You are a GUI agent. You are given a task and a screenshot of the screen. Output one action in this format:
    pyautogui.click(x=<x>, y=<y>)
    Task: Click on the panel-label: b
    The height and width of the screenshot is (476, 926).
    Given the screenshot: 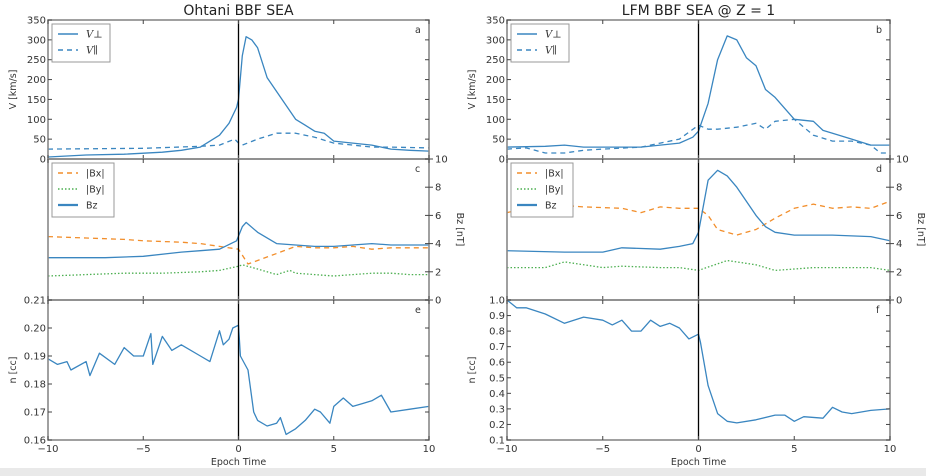 What is the action you would take?
    pyautogui.click(x=879, y=30)
    